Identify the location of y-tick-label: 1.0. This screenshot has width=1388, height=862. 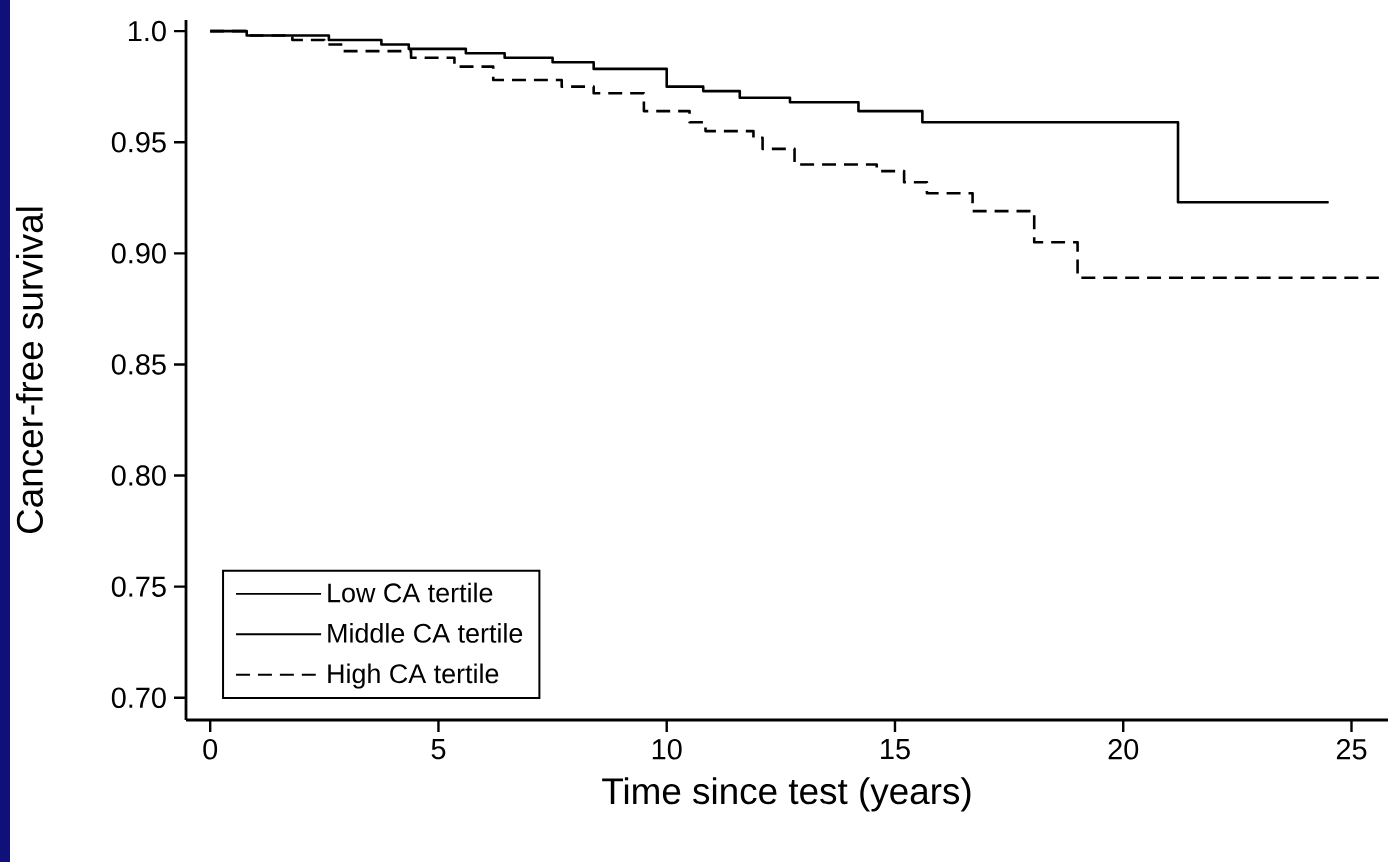
(147, 31).